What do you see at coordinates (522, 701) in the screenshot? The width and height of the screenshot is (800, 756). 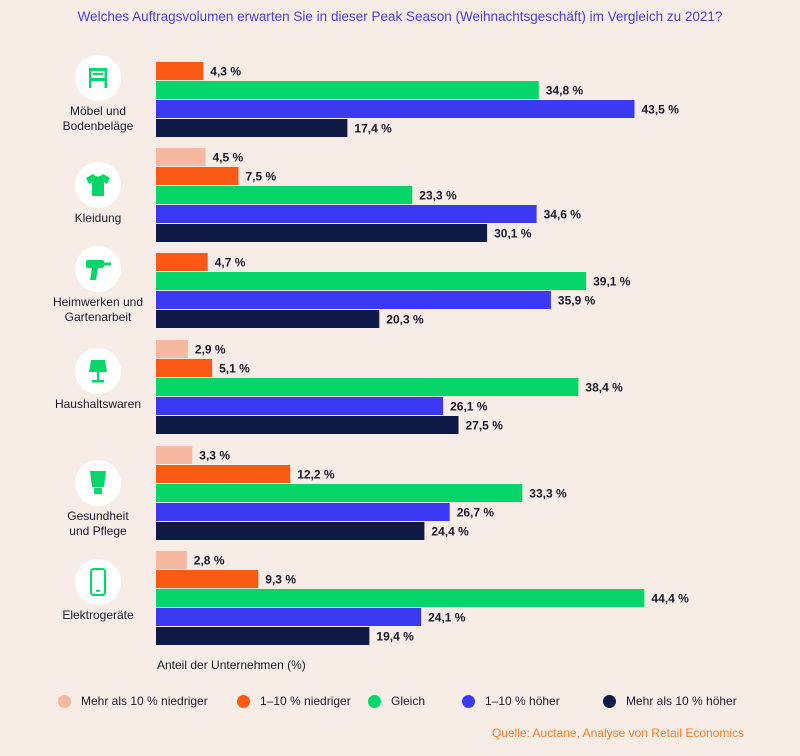 I see `legend-label: 1–10 % höher` at bounding box center [522, 701].